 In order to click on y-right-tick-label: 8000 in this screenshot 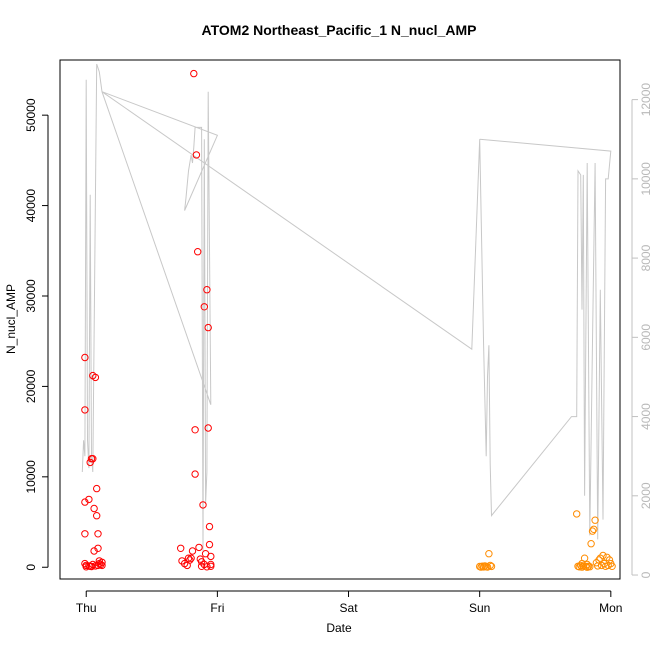, I will do `click(644, 257)`.